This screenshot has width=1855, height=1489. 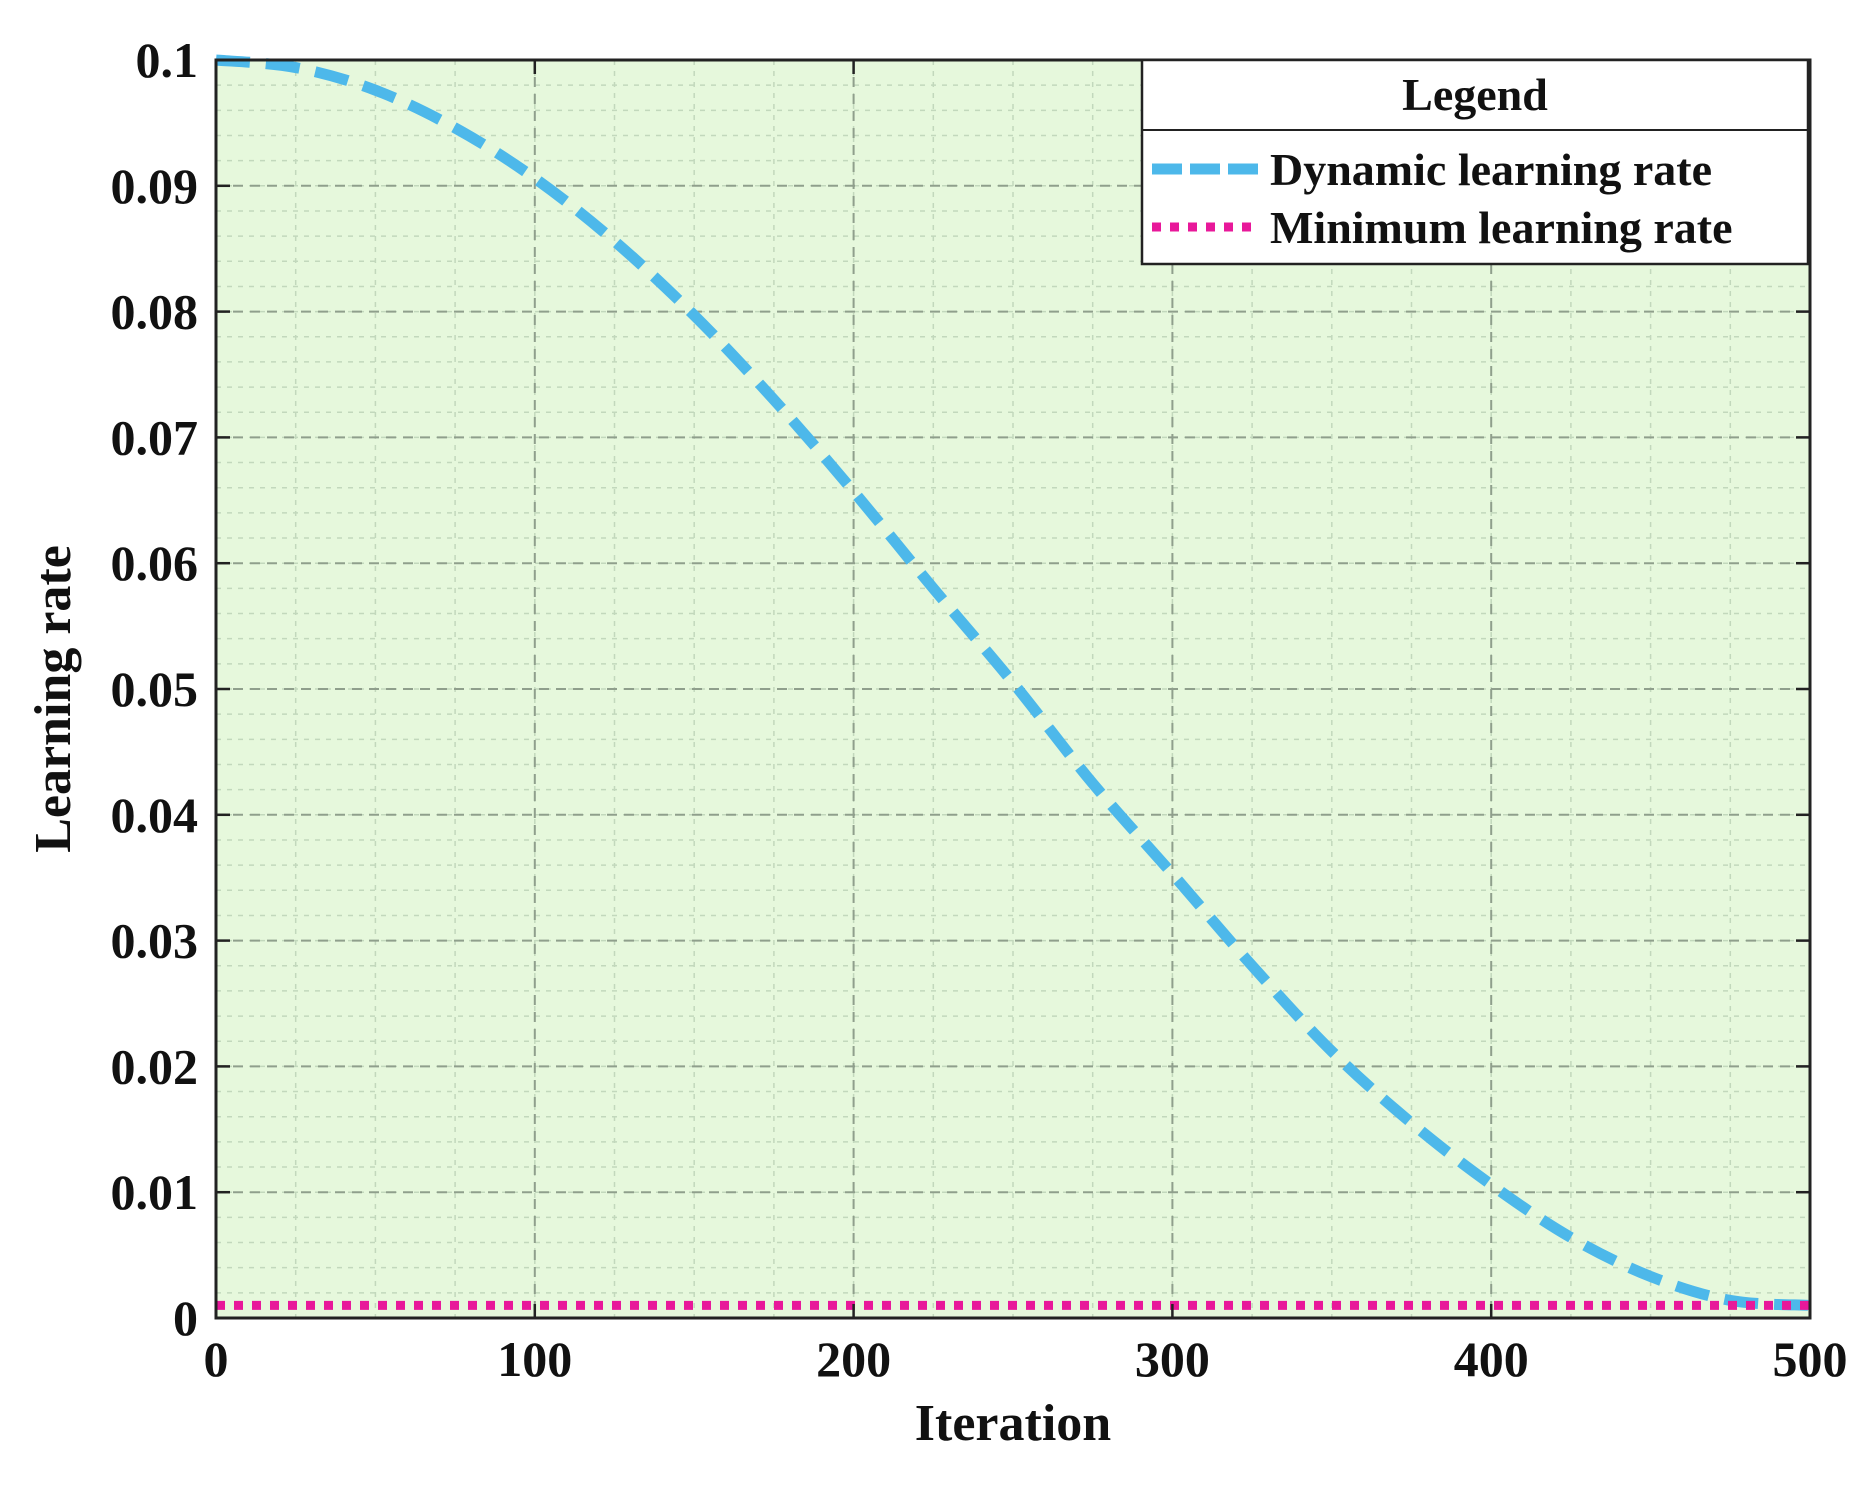 I want to click on y-tick-label: 0.05, so click(x=155, y=689).